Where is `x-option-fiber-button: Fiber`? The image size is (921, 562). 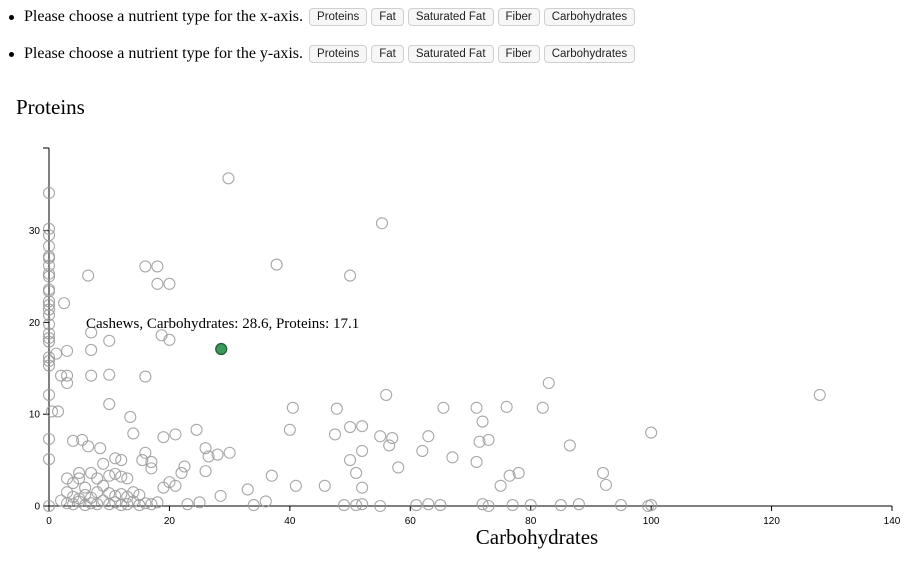
x-option-fiber-button: Fiber is located at coordinates (518, 17).